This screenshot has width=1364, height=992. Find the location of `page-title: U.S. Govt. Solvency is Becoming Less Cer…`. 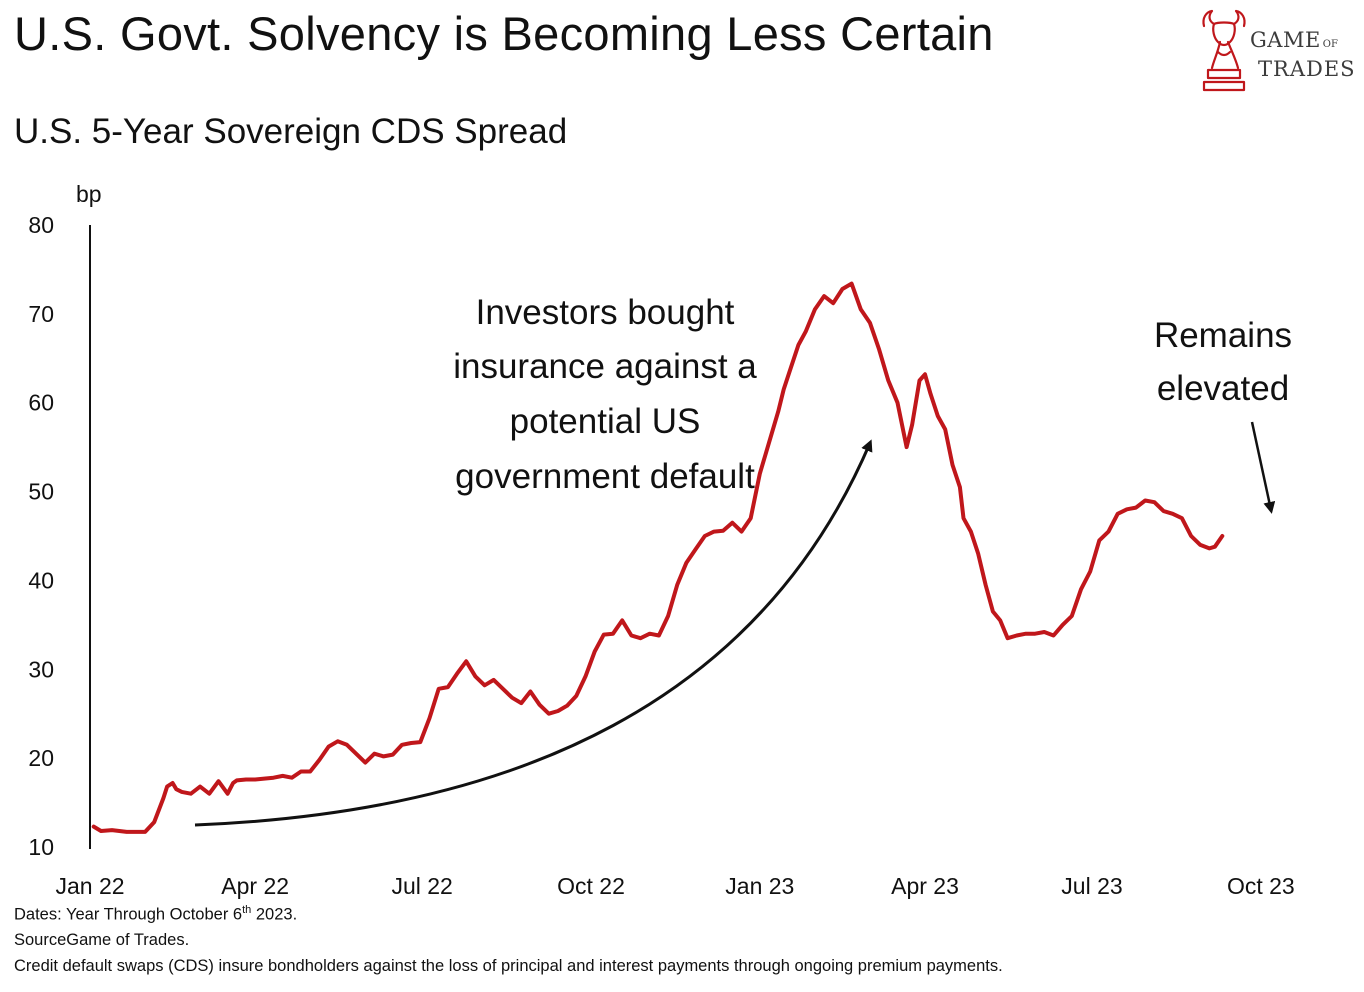

page-title: U.S. Govt. Solvency is Becoming Less Cer… is located at coordinates (504, 33).